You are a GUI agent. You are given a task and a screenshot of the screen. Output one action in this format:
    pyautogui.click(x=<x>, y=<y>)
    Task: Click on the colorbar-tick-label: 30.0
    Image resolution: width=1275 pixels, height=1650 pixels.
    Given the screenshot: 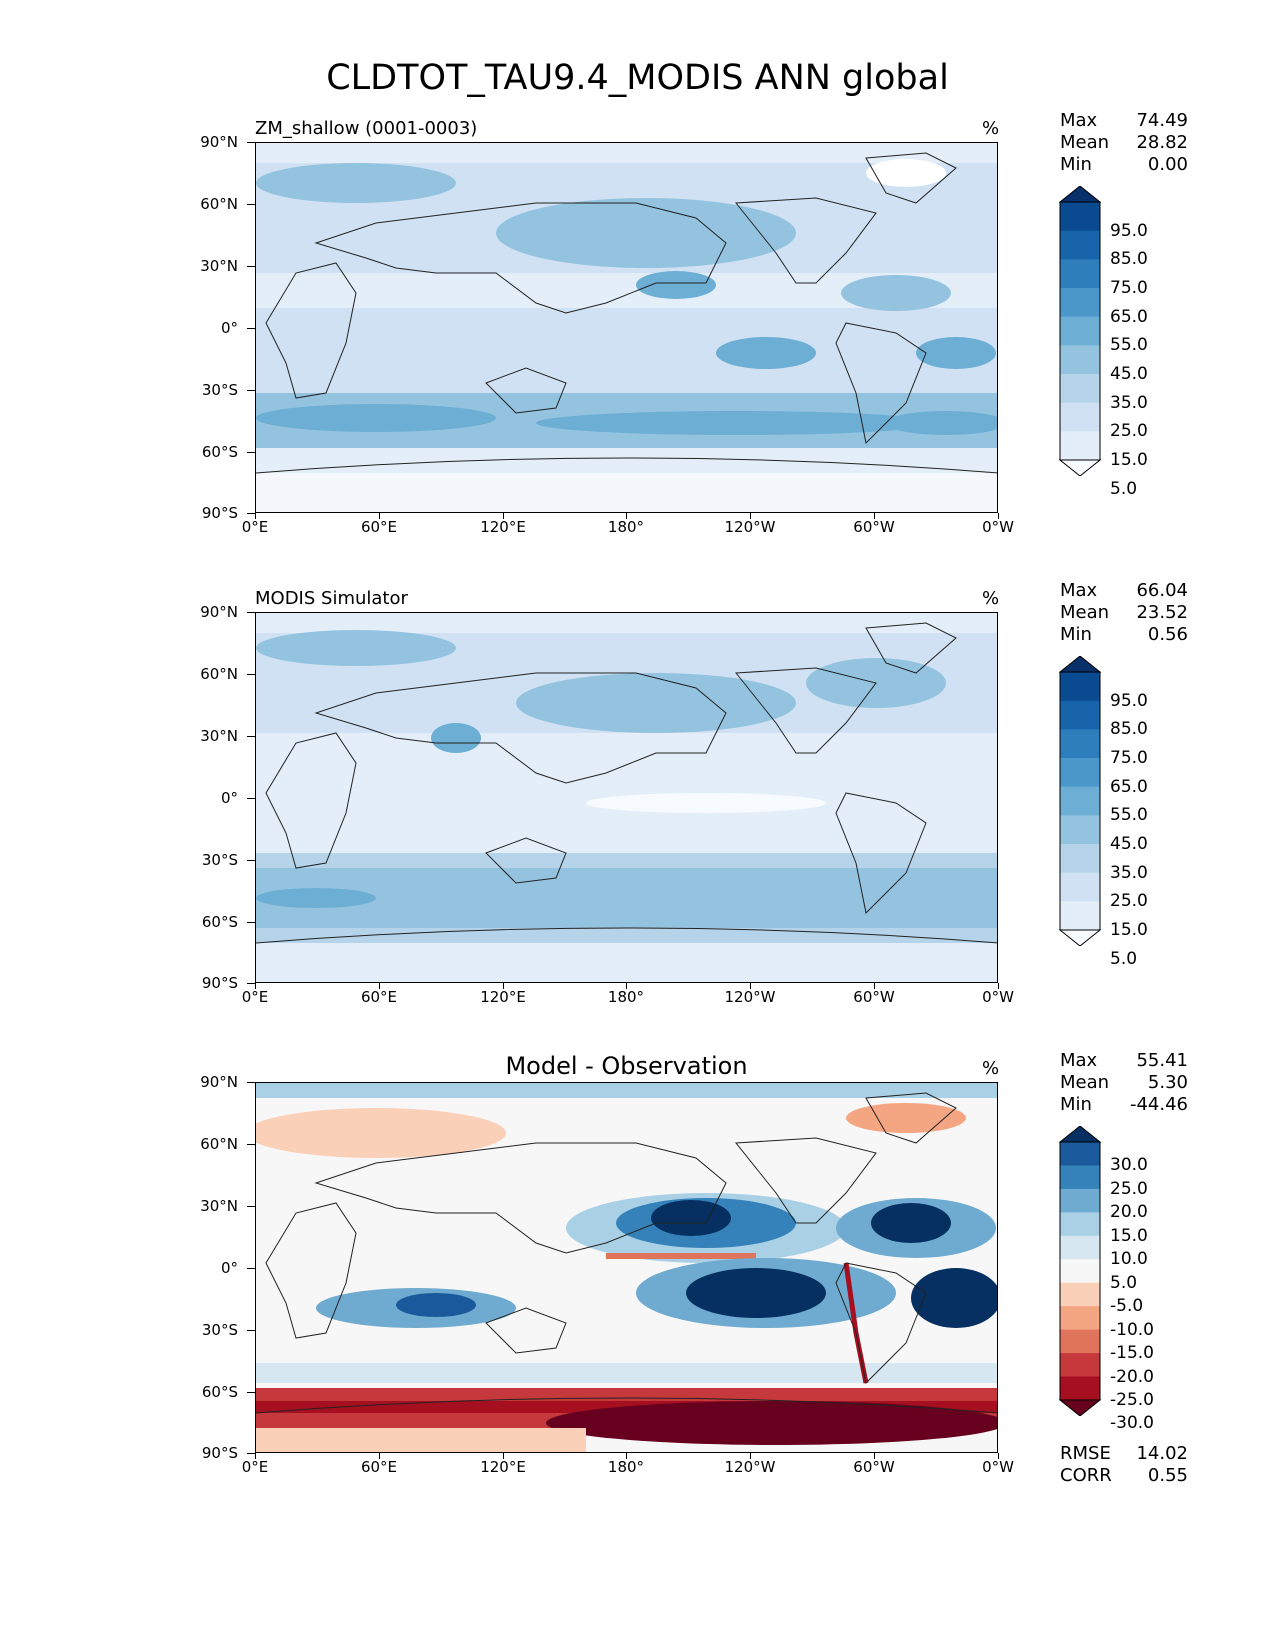 What is the action you would take?
    pyautogui.click(x=1129, y=1165)
    